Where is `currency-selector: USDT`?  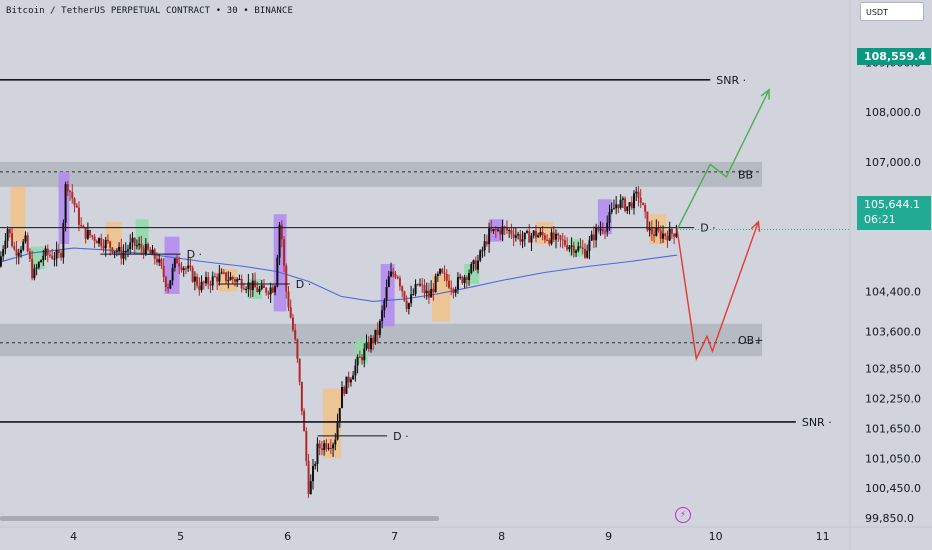 currency-selector: USDT is located at coordinates (892, 11).